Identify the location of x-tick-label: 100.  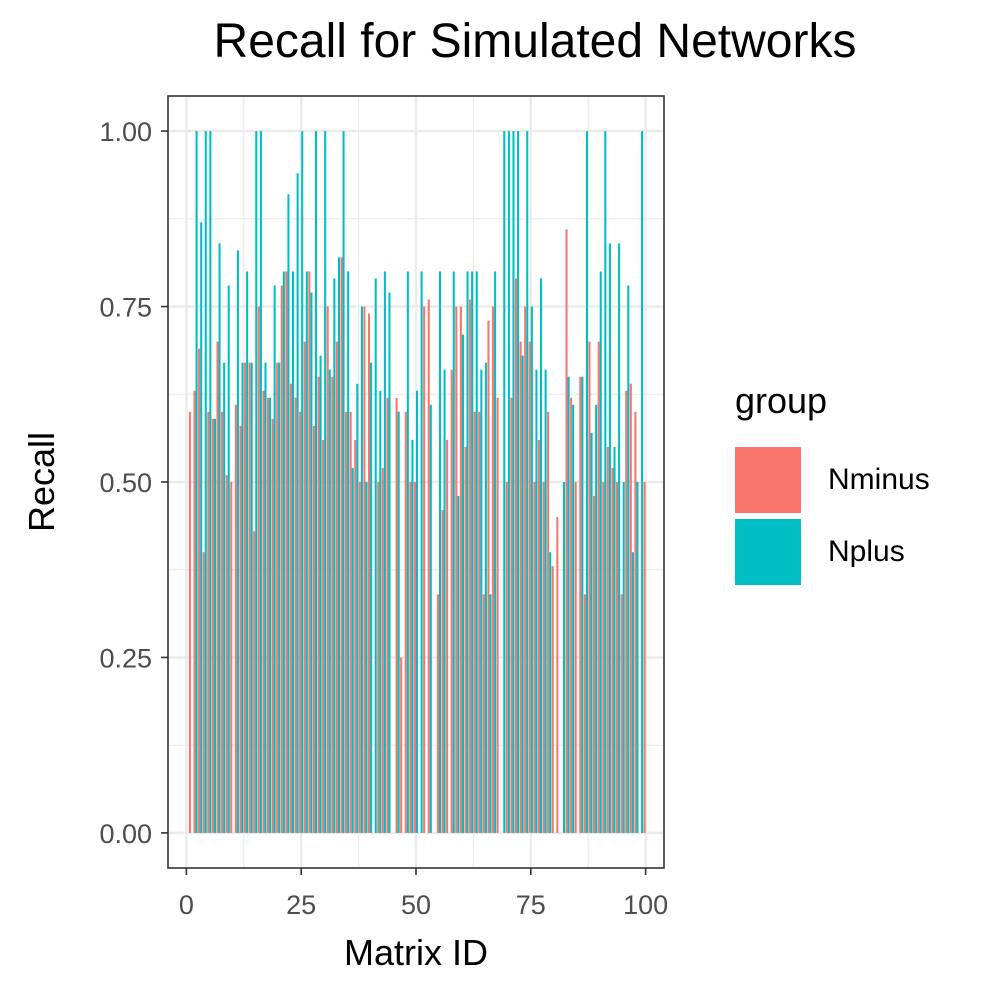
(645, 905).